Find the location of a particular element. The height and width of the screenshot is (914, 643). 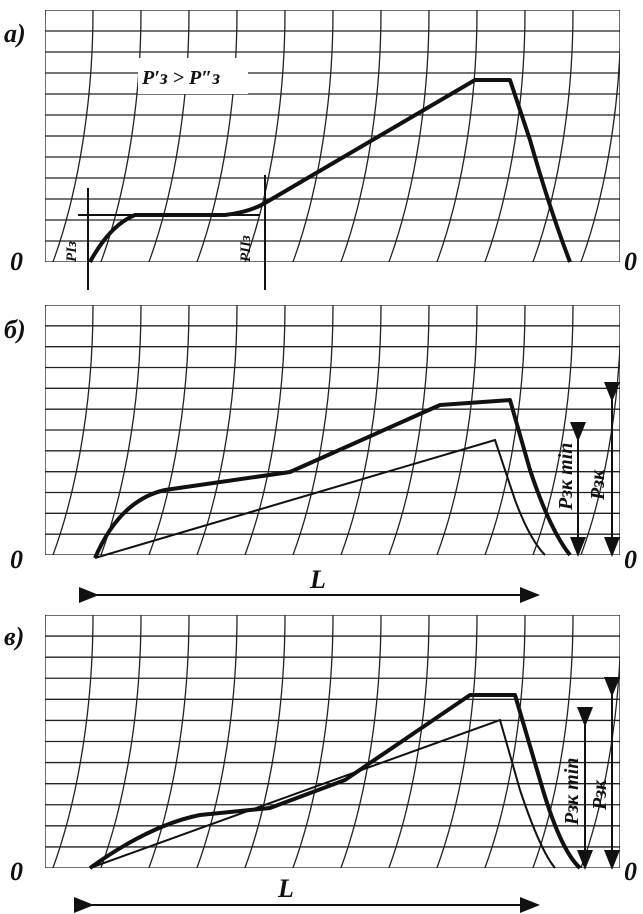

label-bg is located at coordinates (193, 76).